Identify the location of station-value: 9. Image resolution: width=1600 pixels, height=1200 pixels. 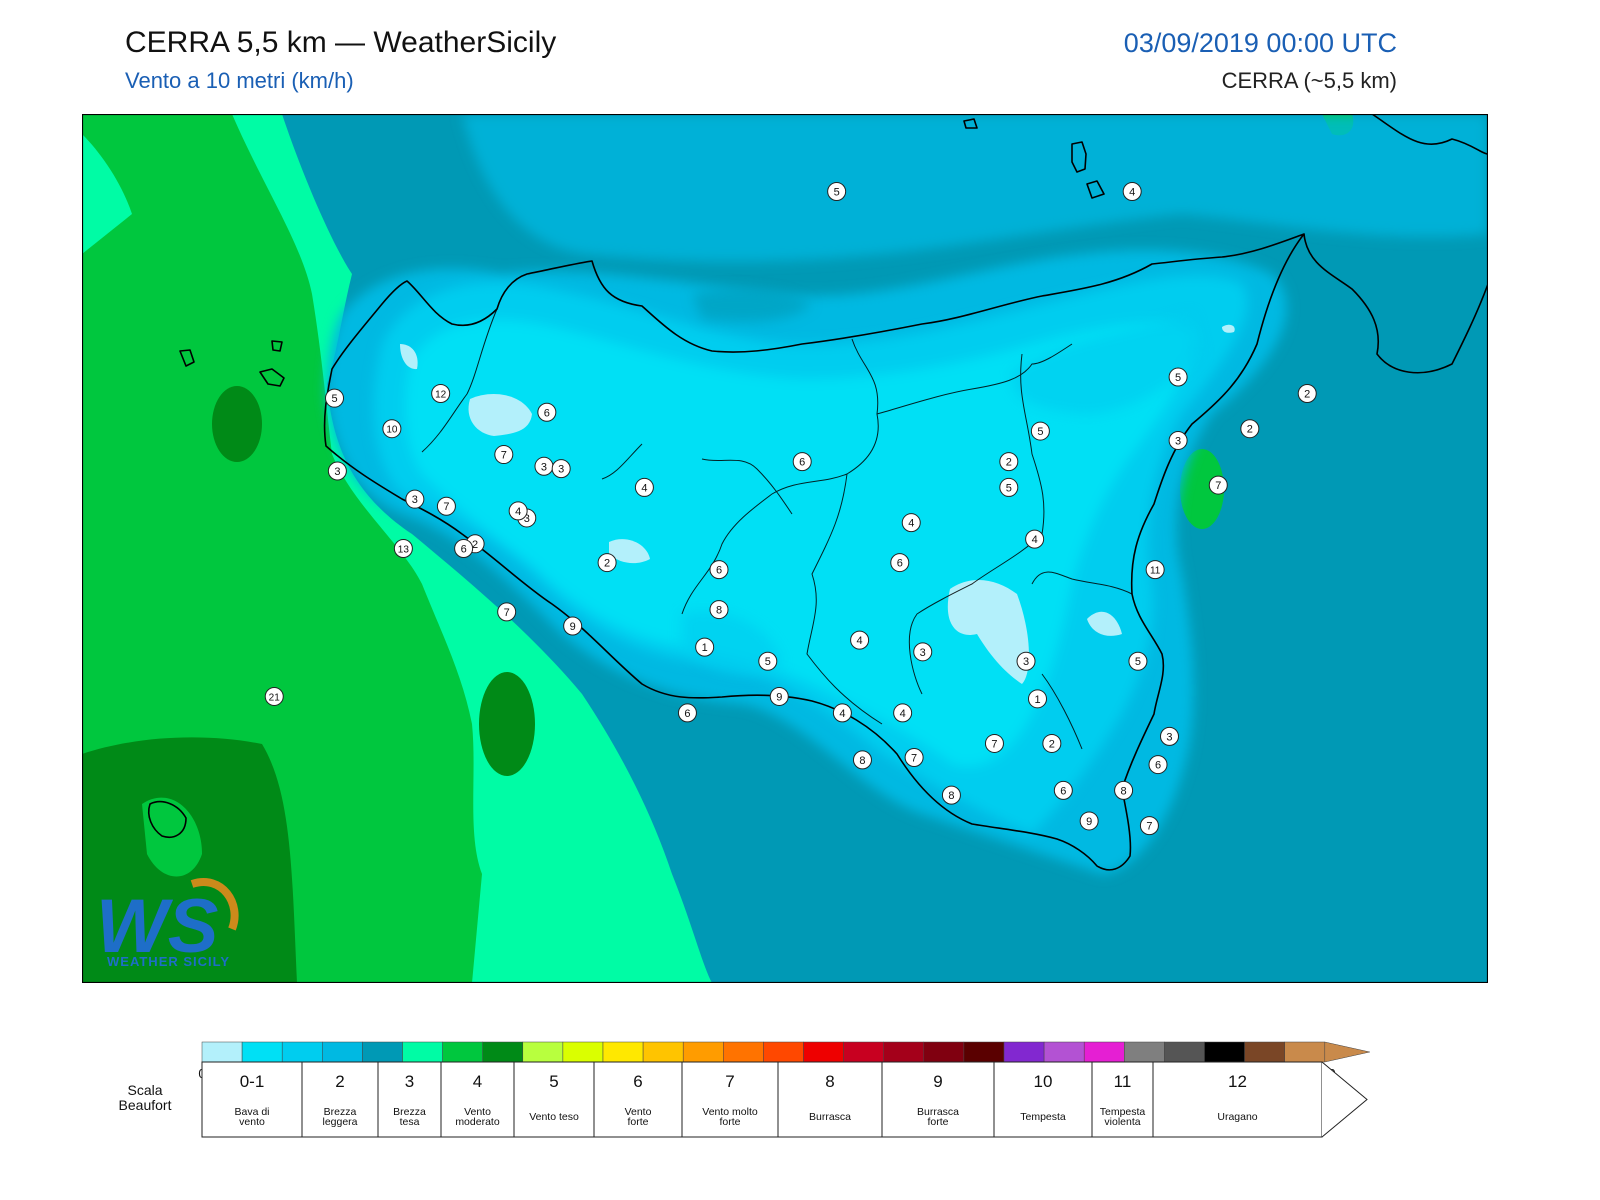
(779, 697).